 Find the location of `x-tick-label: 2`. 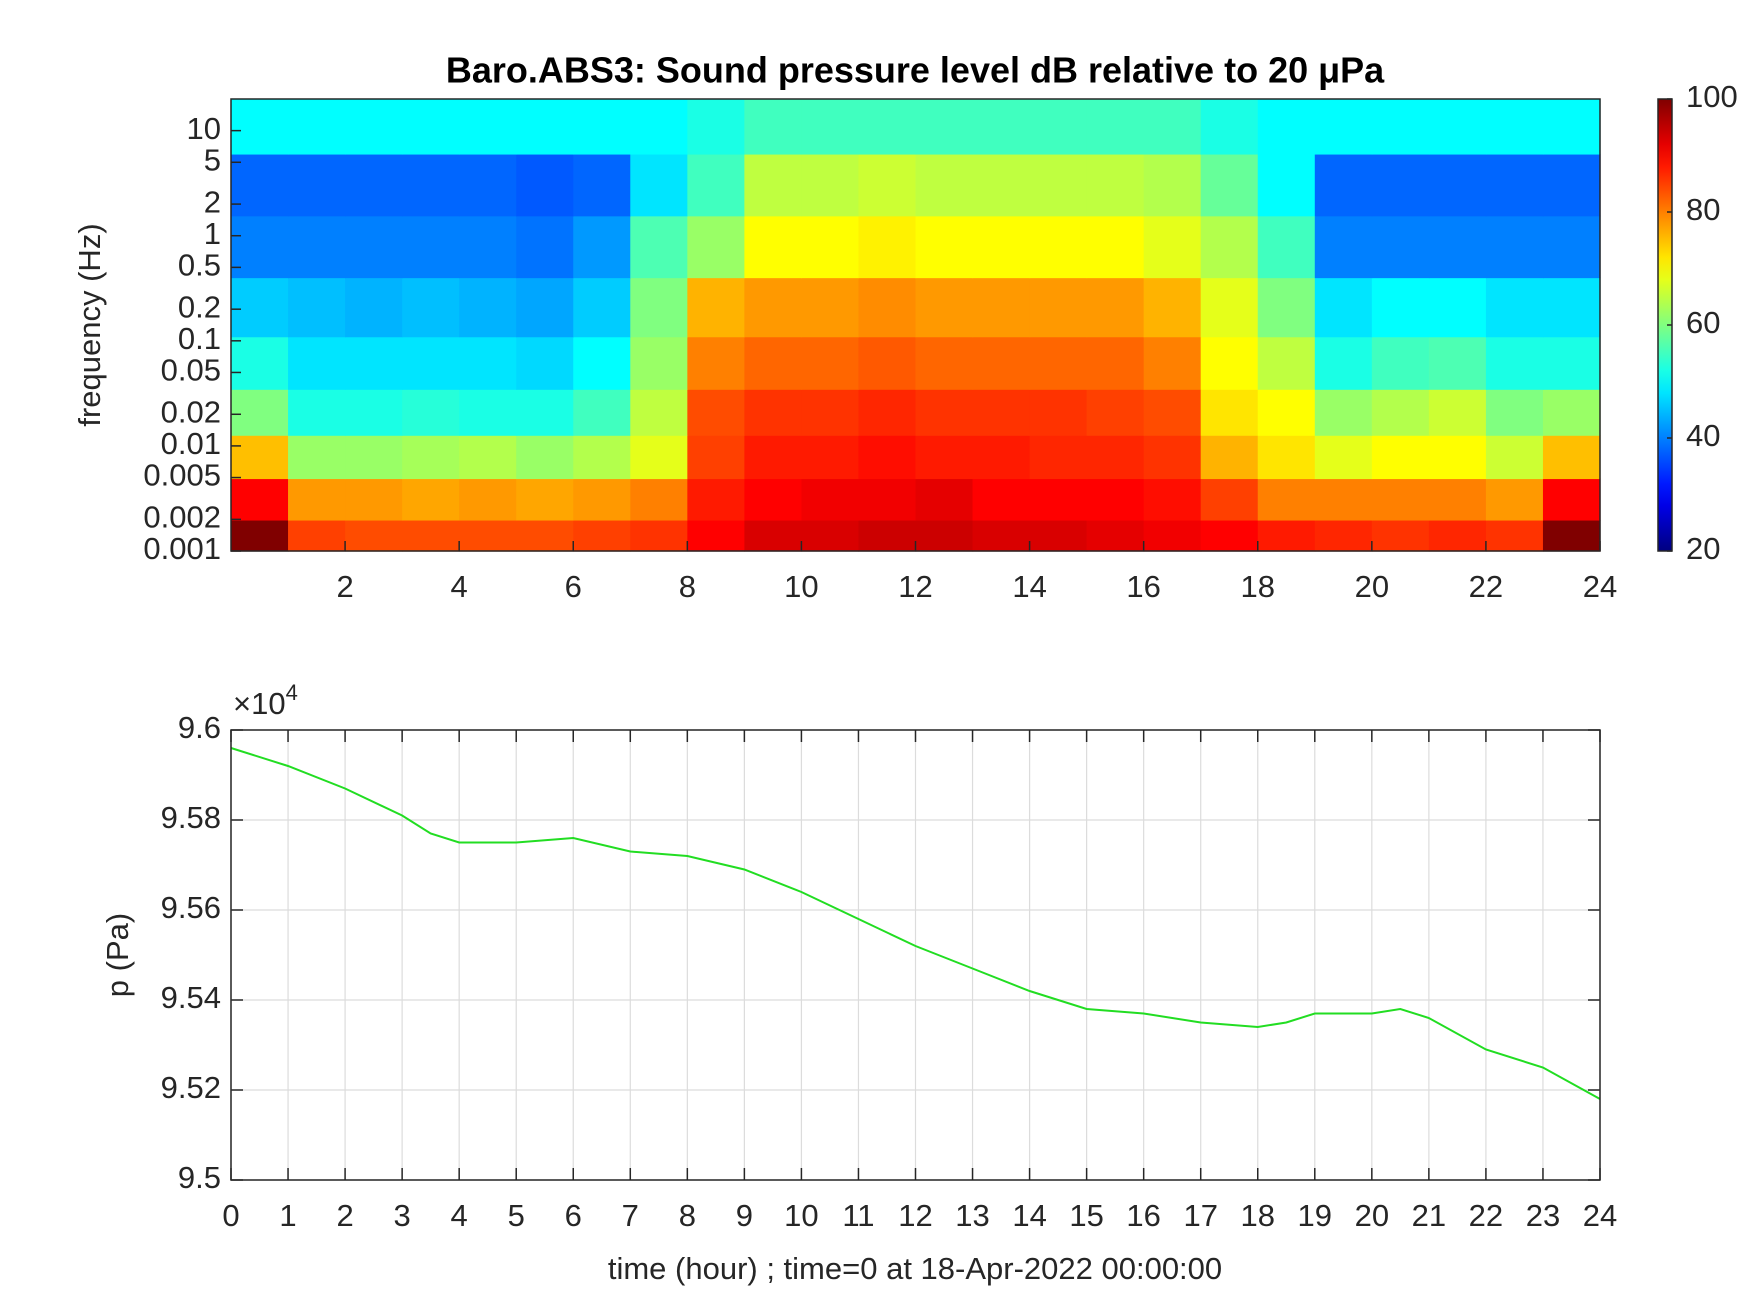

x-tick-label: 2 is located at coordinates (344, 586).